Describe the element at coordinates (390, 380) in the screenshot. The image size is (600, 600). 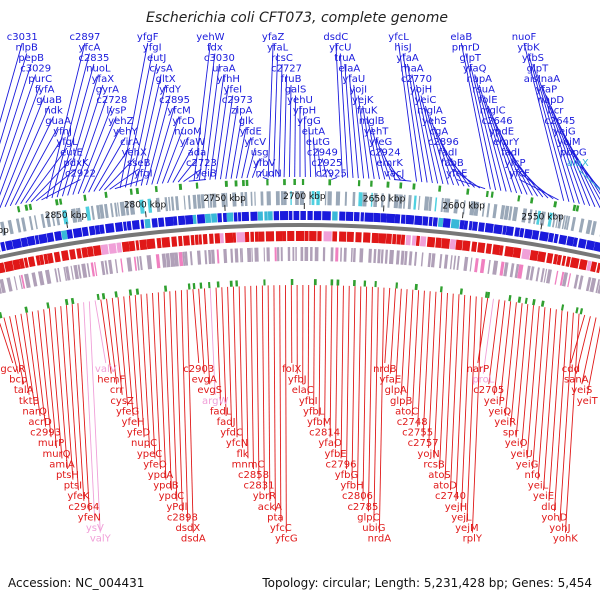
I see `reverse-gene-label: yfaE` at that location.